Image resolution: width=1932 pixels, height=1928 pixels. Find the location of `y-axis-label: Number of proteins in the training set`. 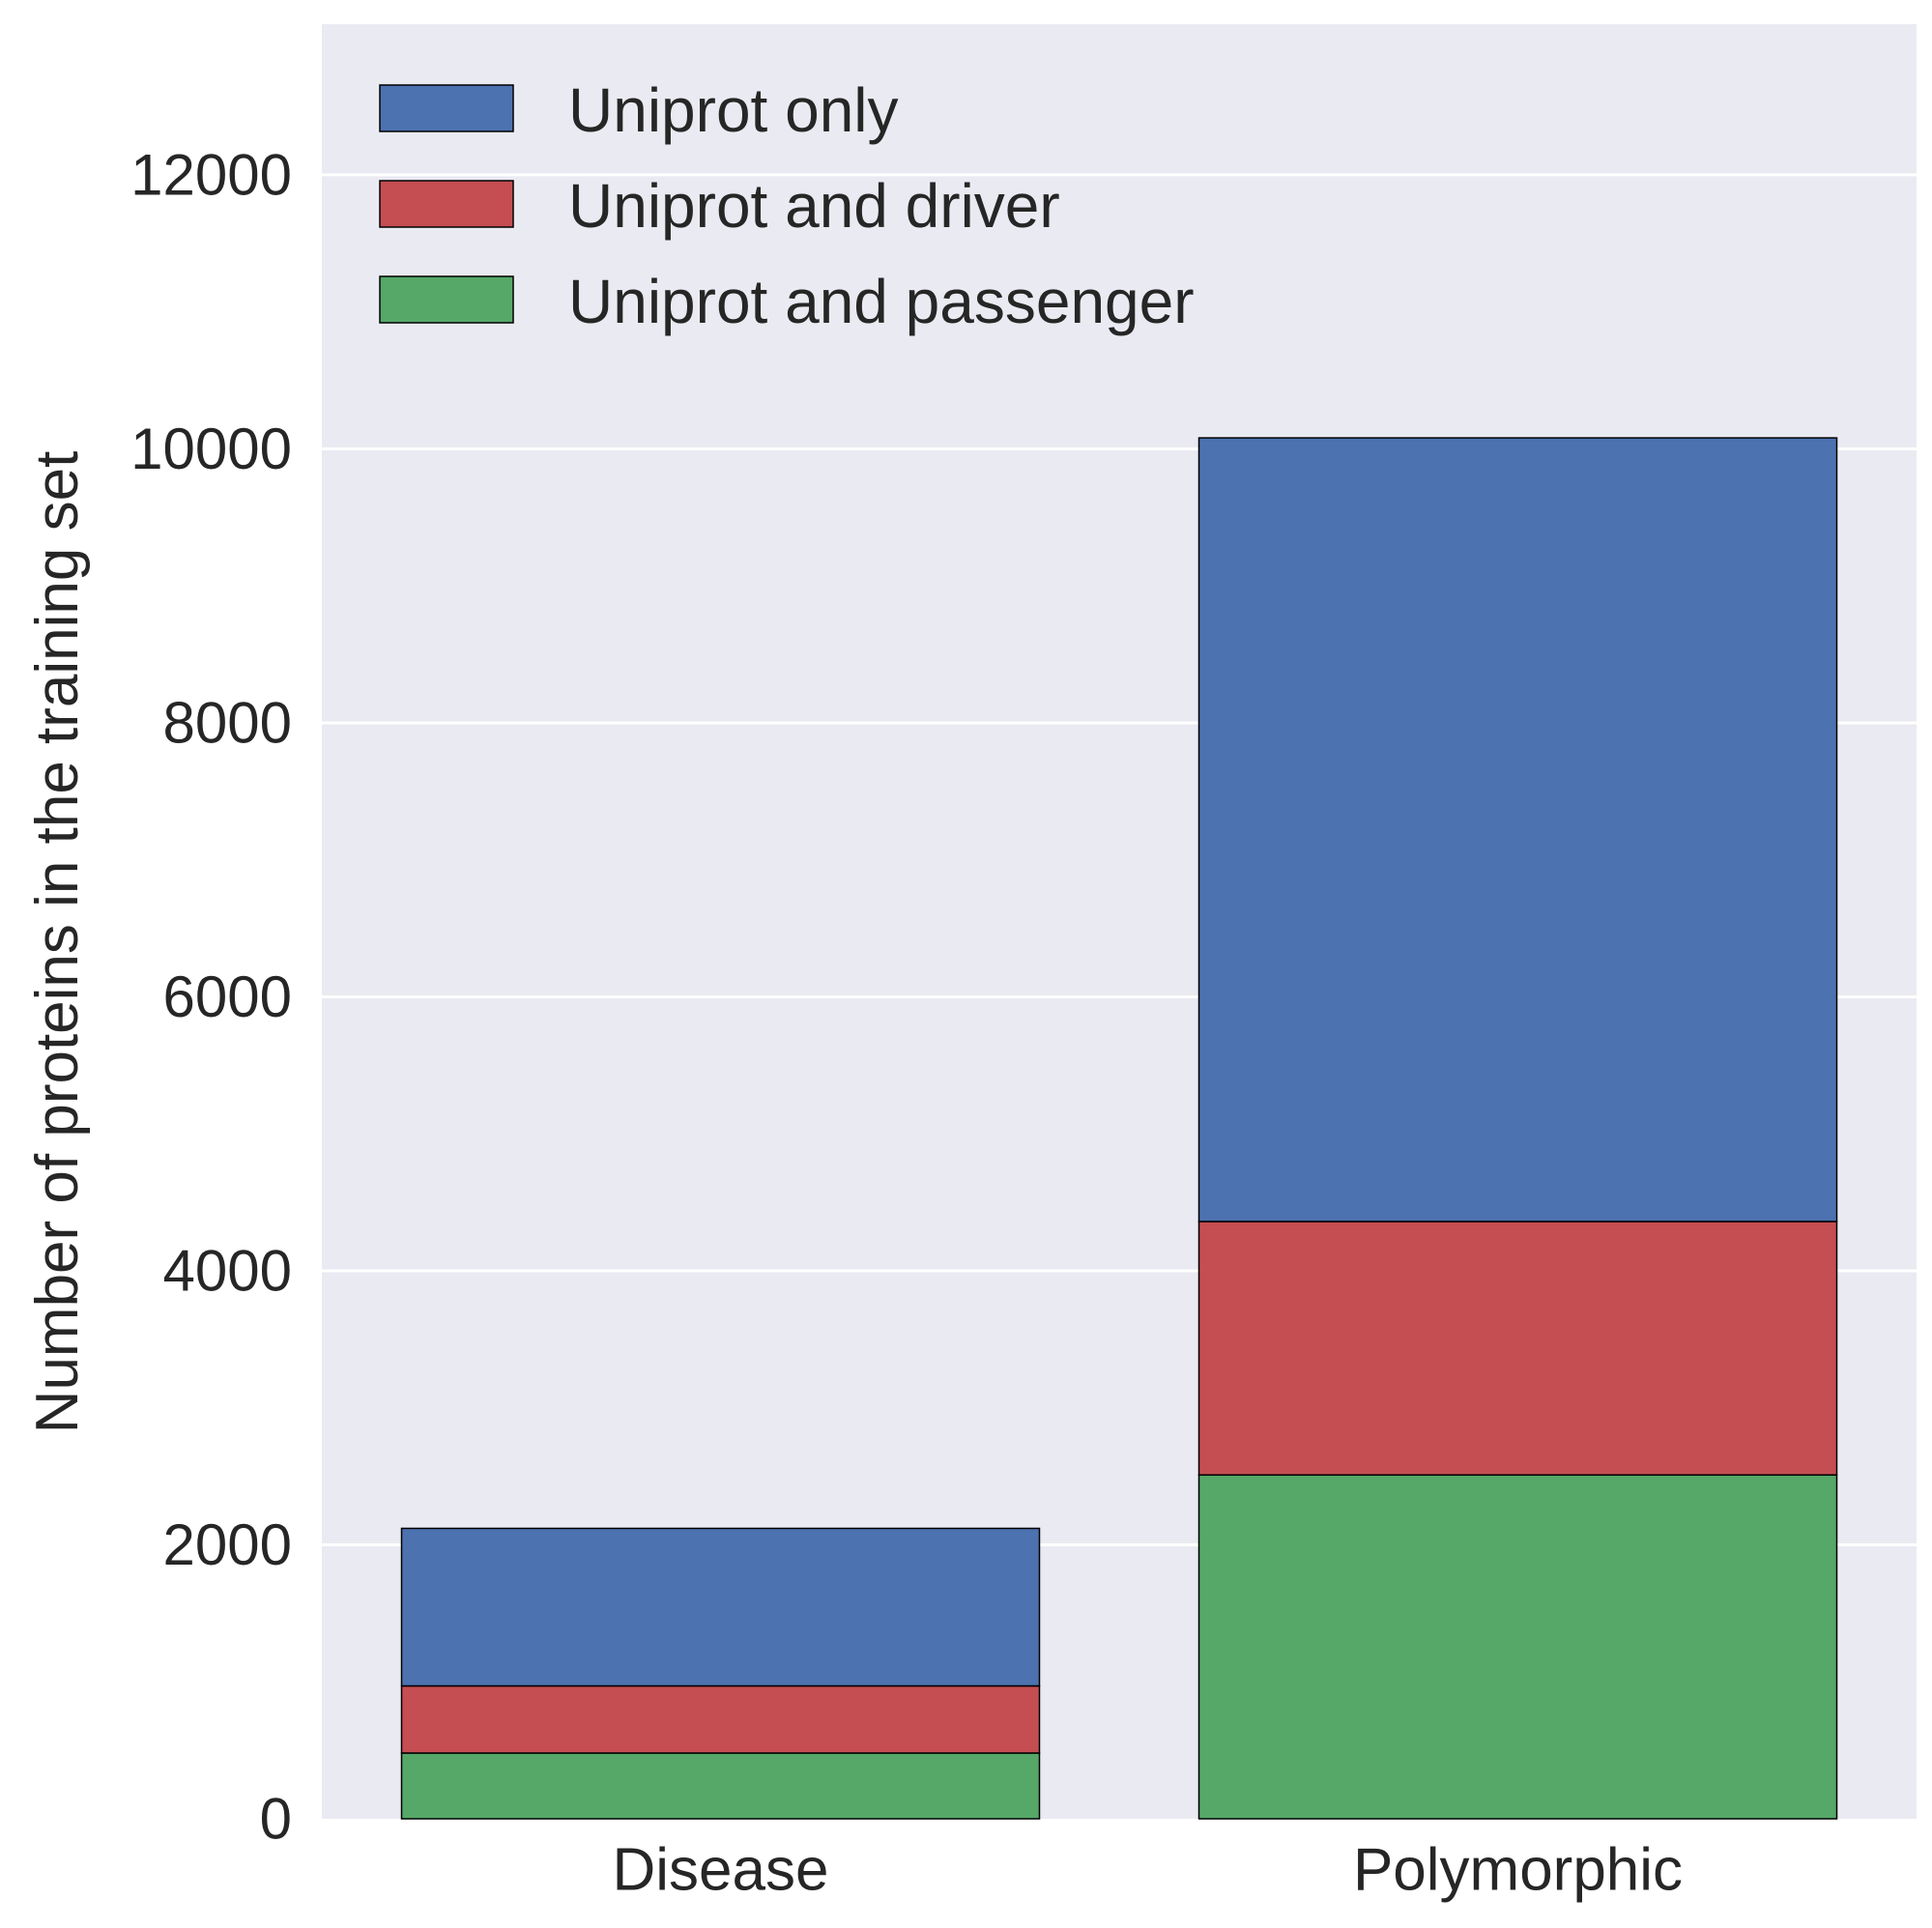

y-axis-label: Number of proteins in the training set is located at coordinates (58, 942).